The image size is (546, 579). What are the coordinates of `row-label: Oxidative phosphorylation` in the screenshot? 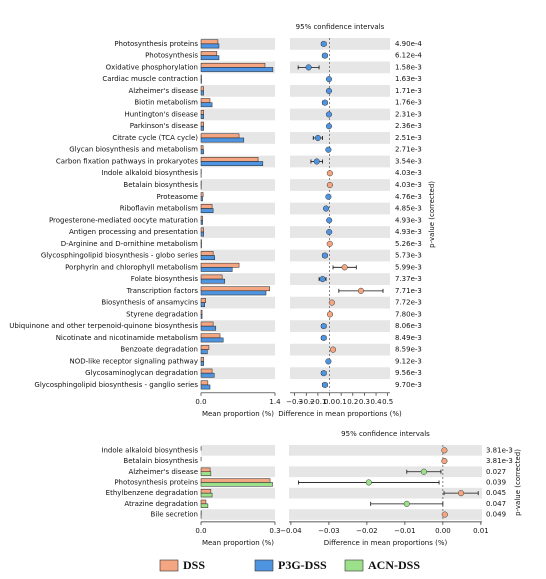 It's located at (152, 67).